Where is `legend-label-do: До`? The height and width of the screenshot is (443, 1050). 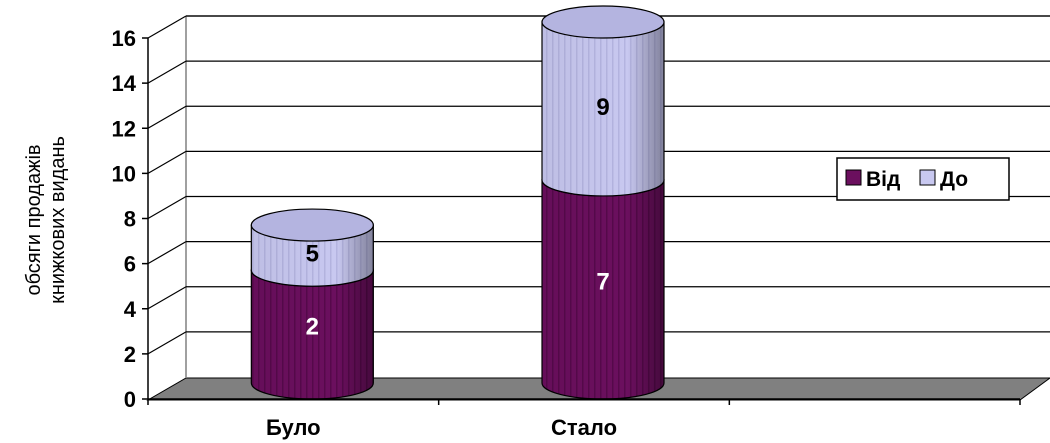
legend-label-do: До is located at coordinates (954, 179).